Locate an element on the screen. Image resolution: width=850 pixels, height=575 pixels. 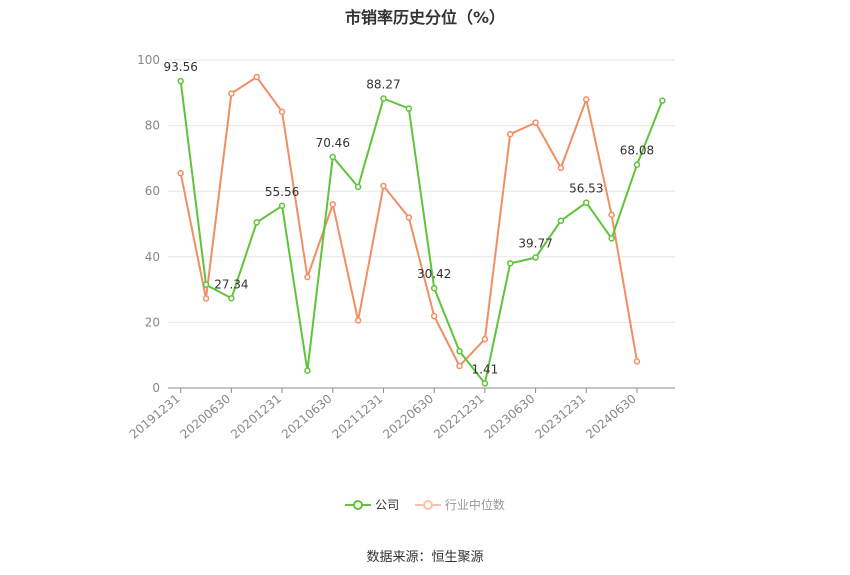
data-label: 93.56 is located at coordinates (180, 67).